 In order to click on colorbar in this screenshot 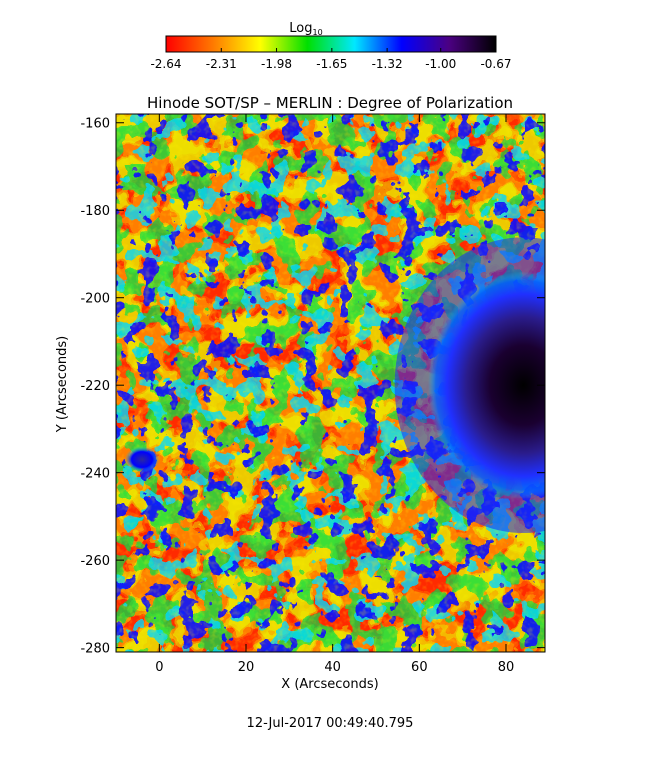, I will do `click(331, 44)`.